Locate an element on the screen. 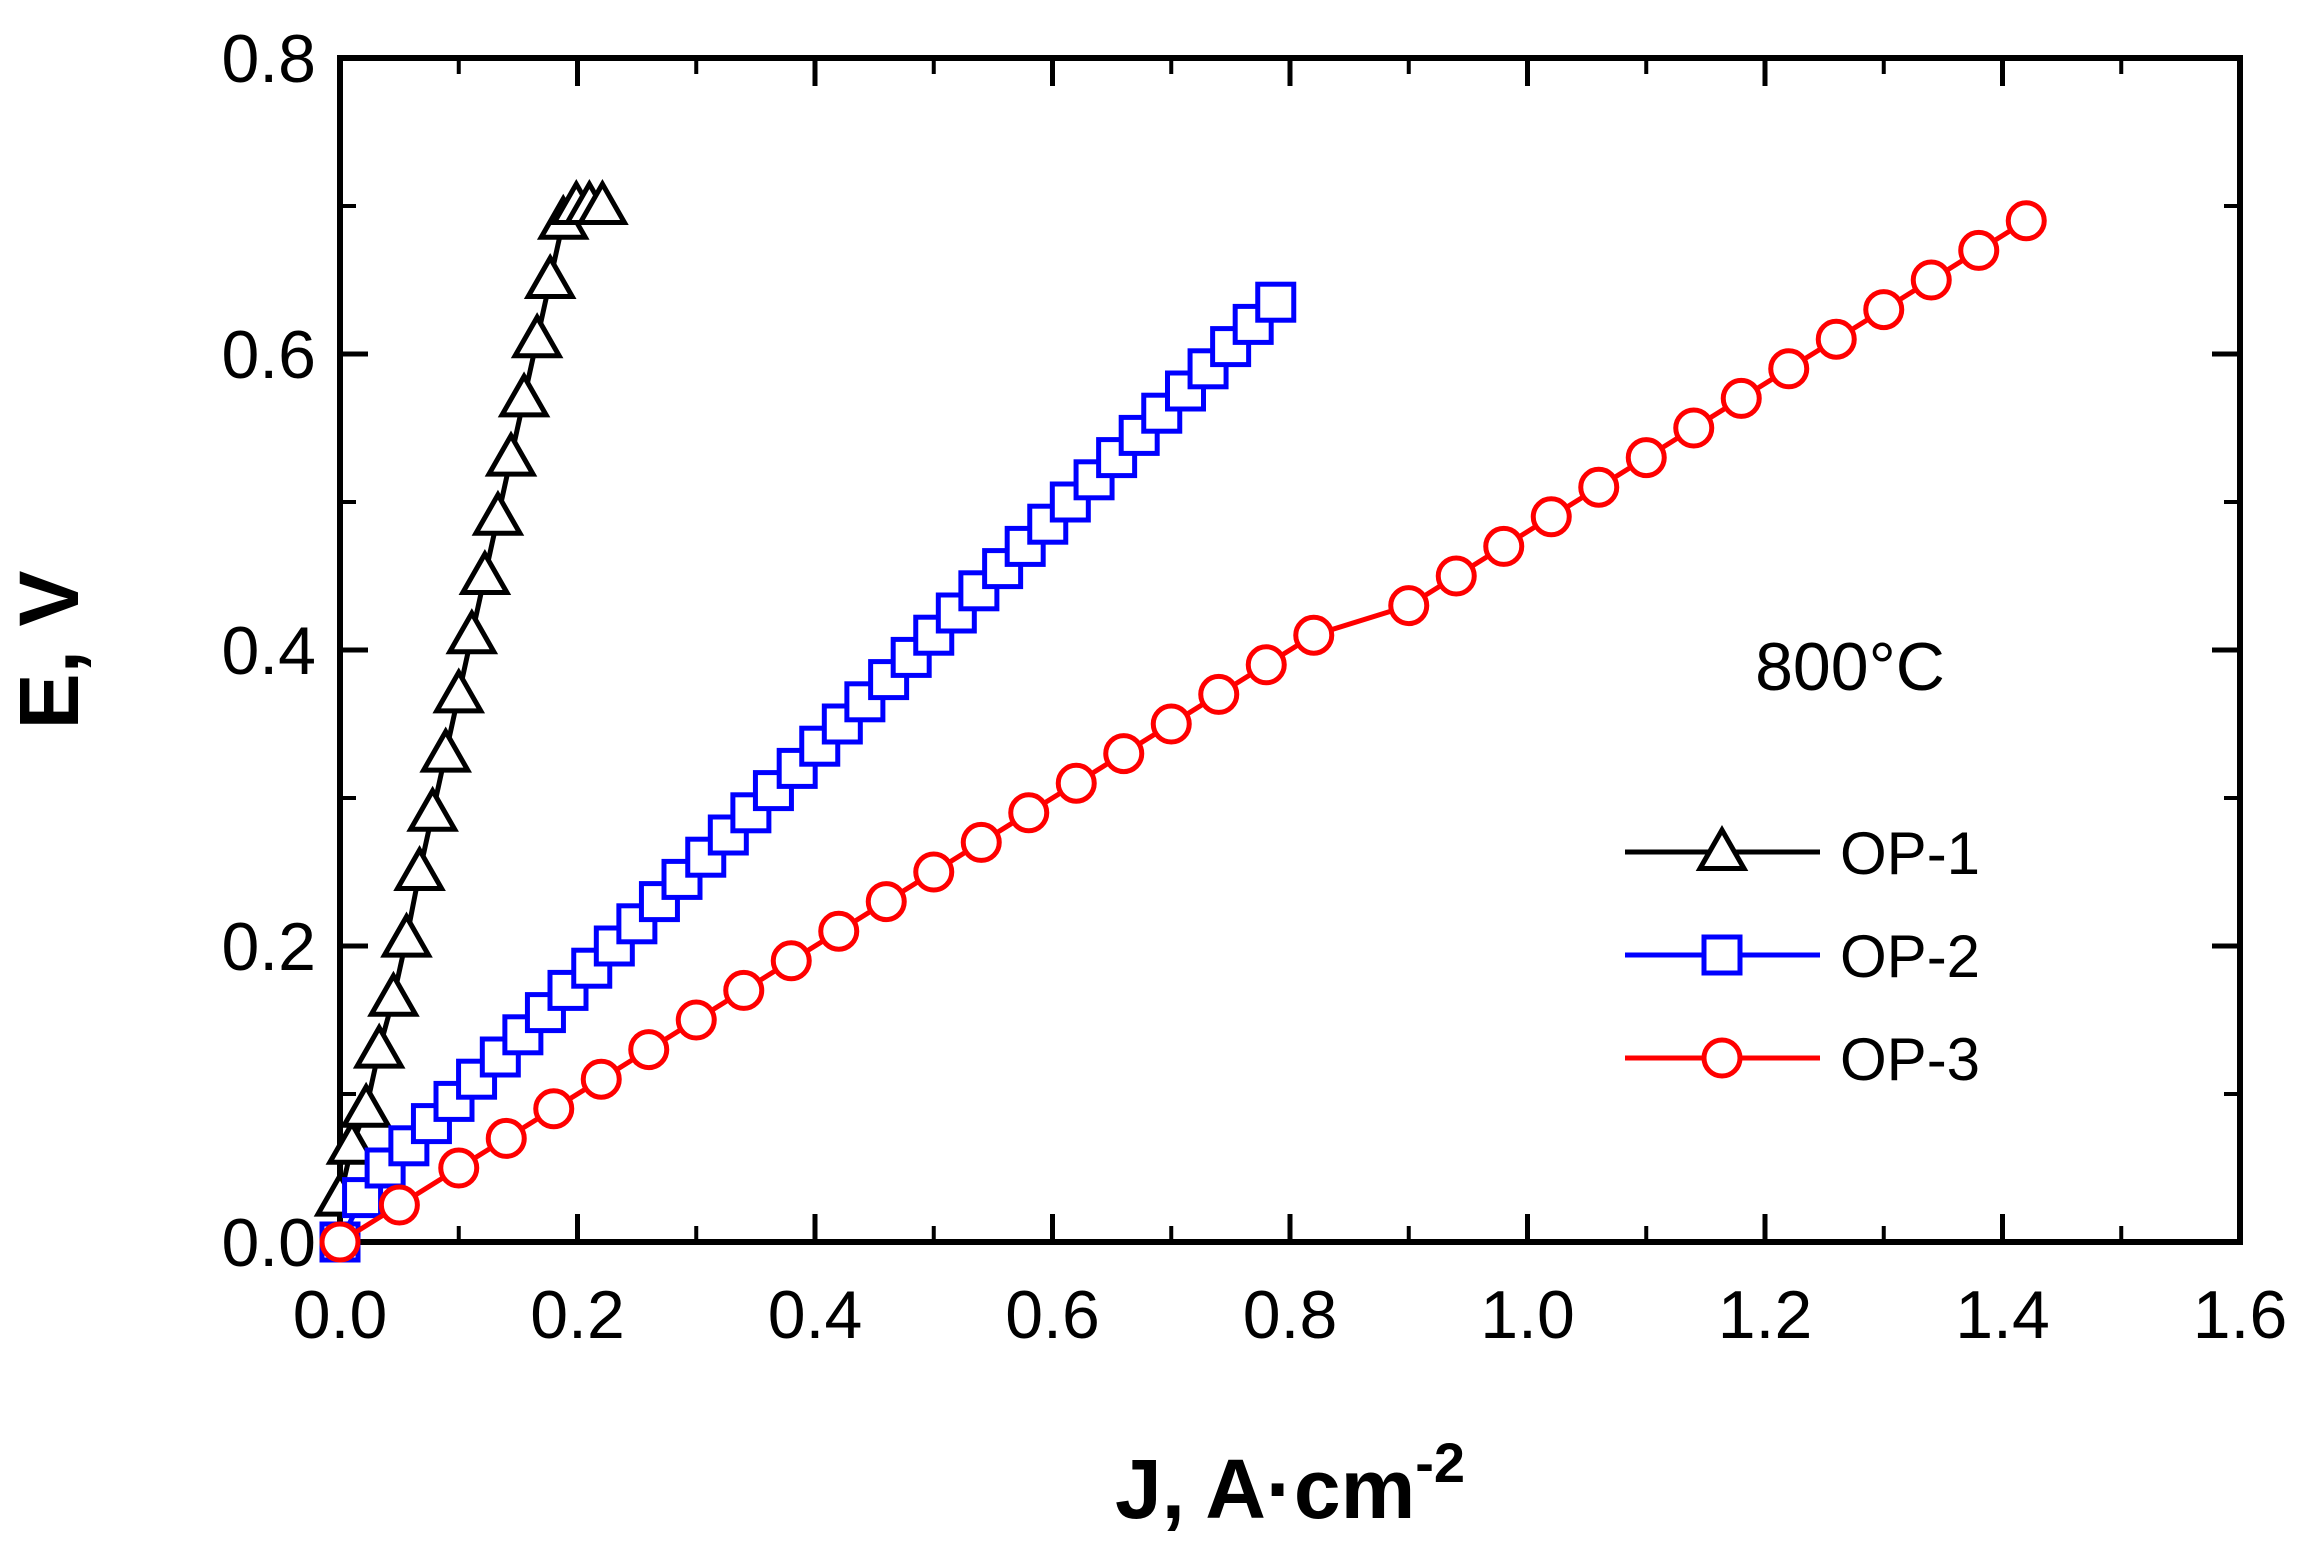 The image size is (2306, 1560). legend-label: OP-3 is located at coordinates (1910, 1059).